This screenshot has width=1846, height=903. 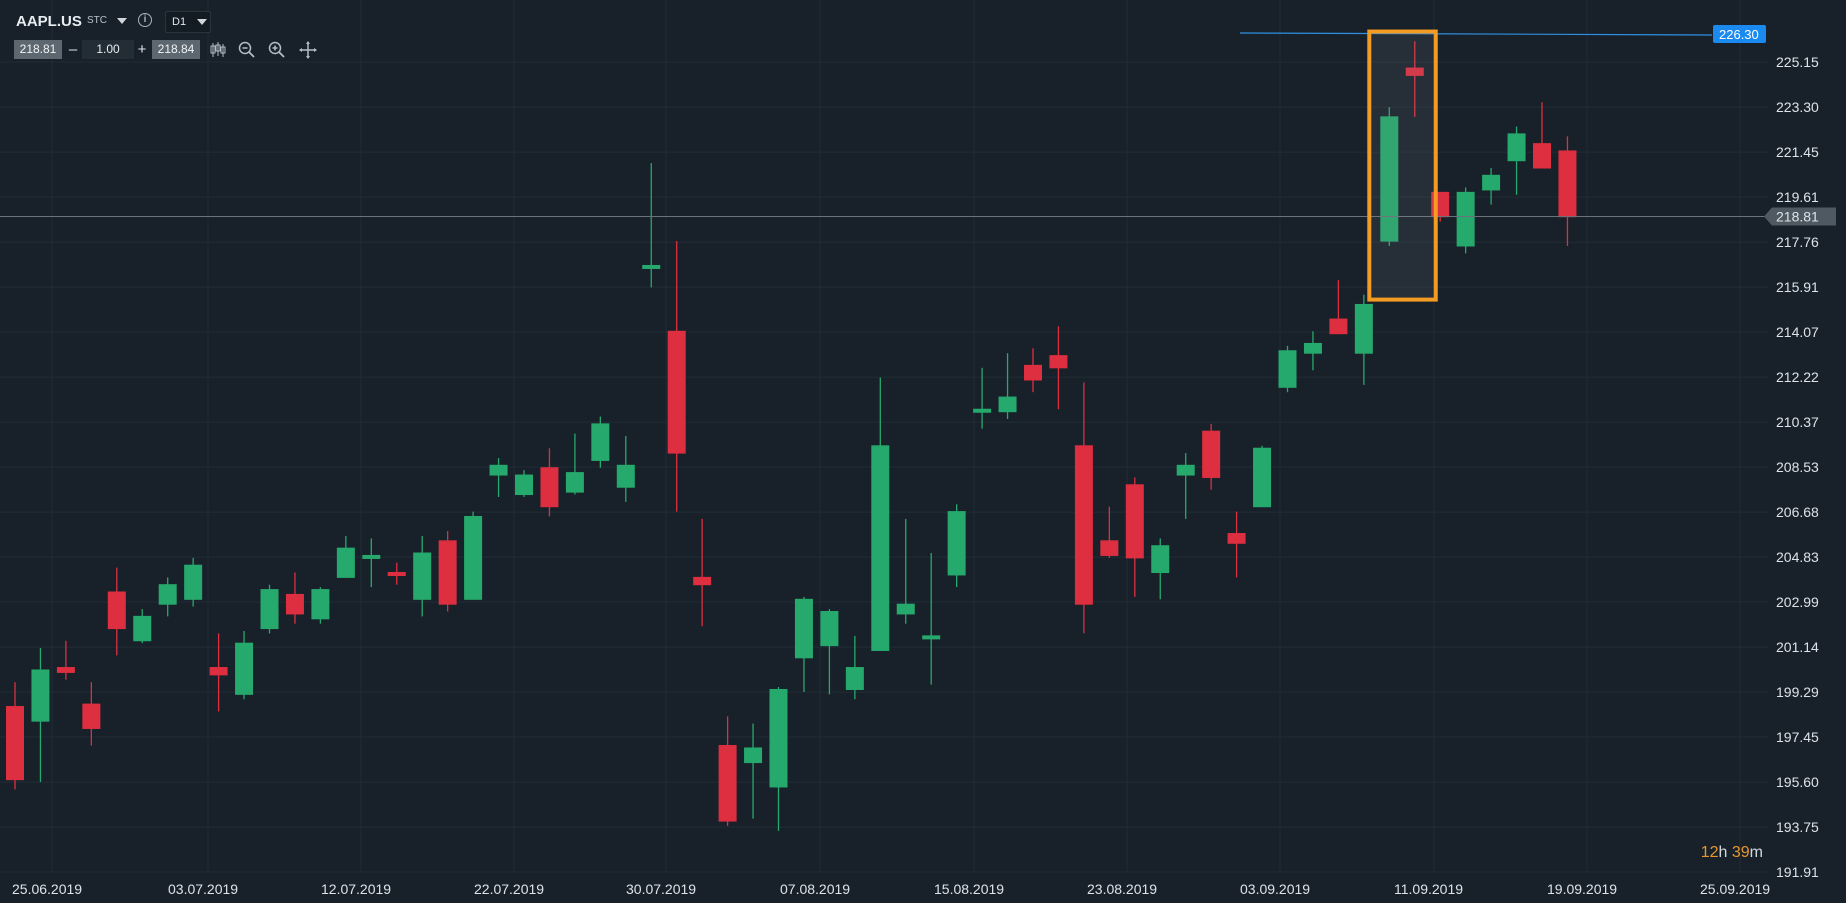 I want to click on alert-level-line, so click(x=1476, y=34).